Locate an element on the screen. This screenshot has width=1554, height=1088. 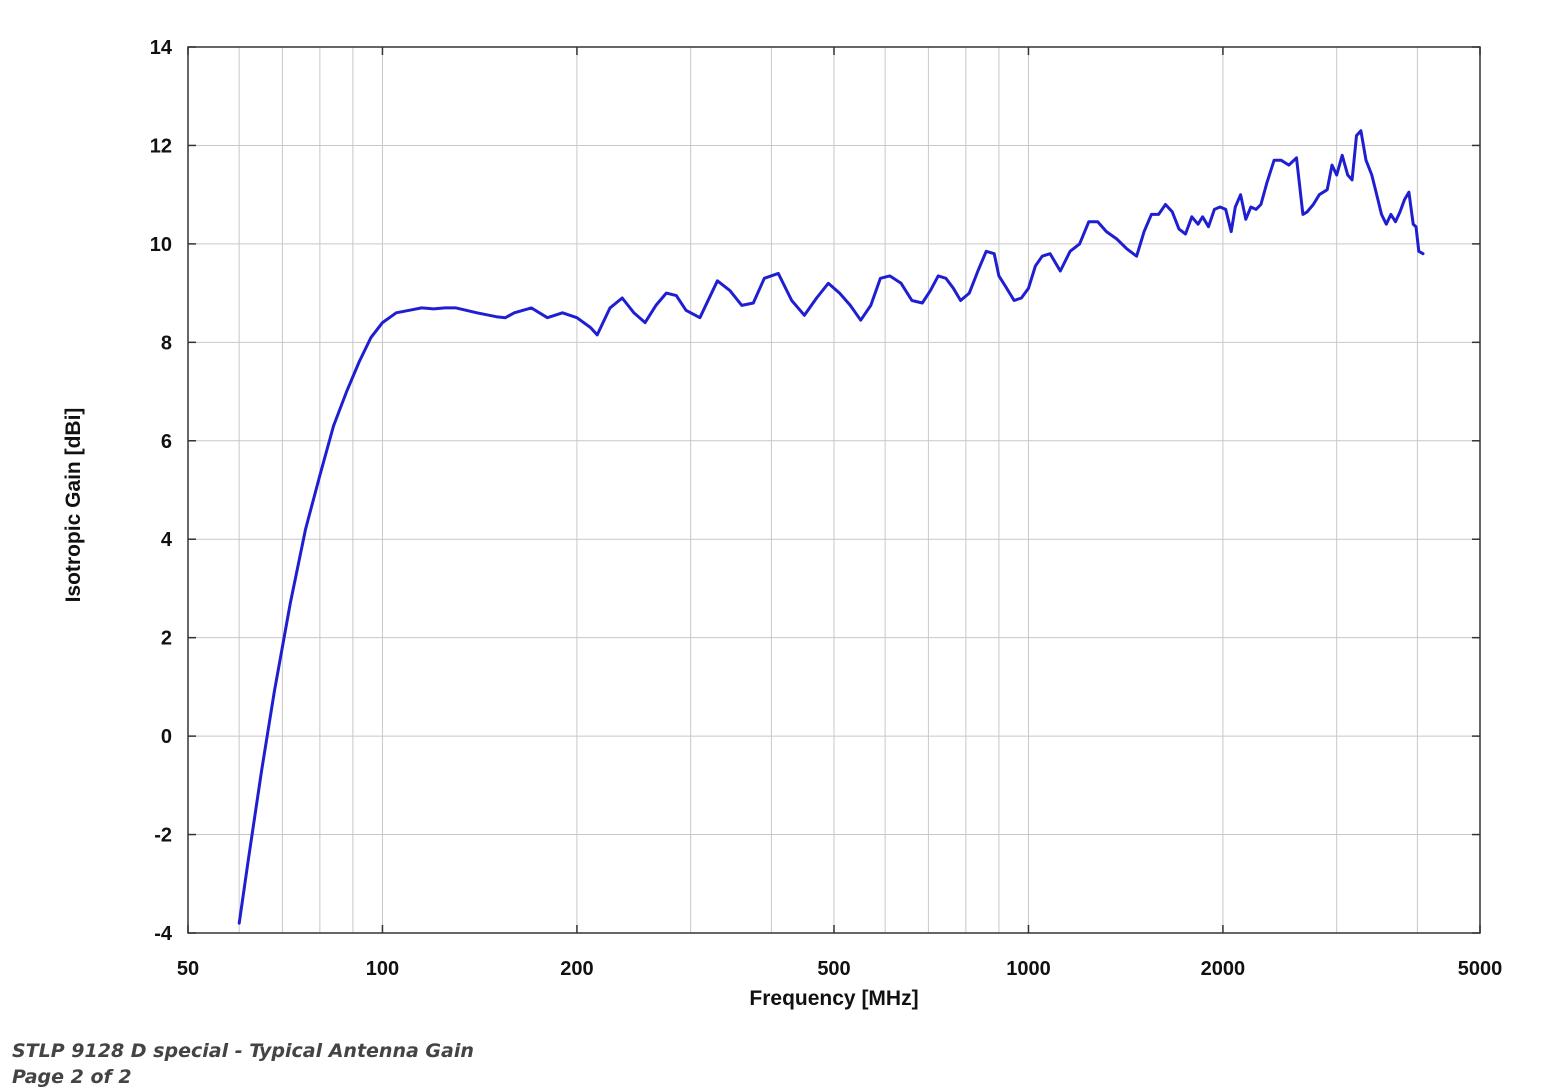
y-tick-label: -2 is located at coordinates (163, 836).